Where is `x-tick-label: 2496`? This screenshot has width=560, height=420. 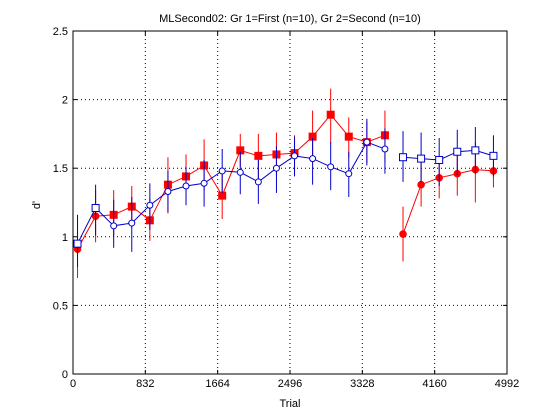
x-tick-label: 2496 is located at coordinates (290, 384).